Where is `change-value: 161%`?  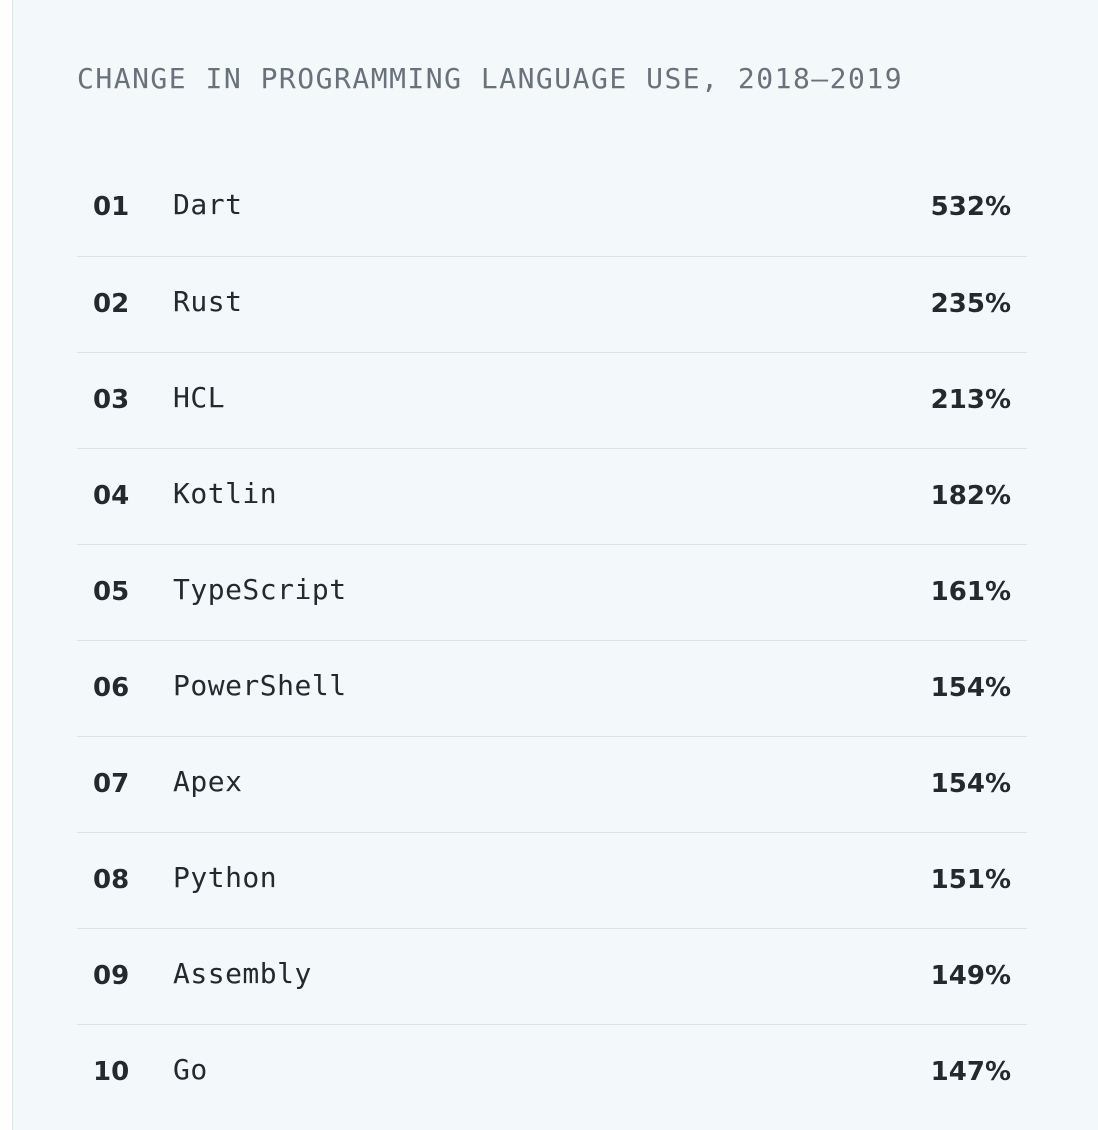
change-value: 161% is located at coordinates (970, 592).